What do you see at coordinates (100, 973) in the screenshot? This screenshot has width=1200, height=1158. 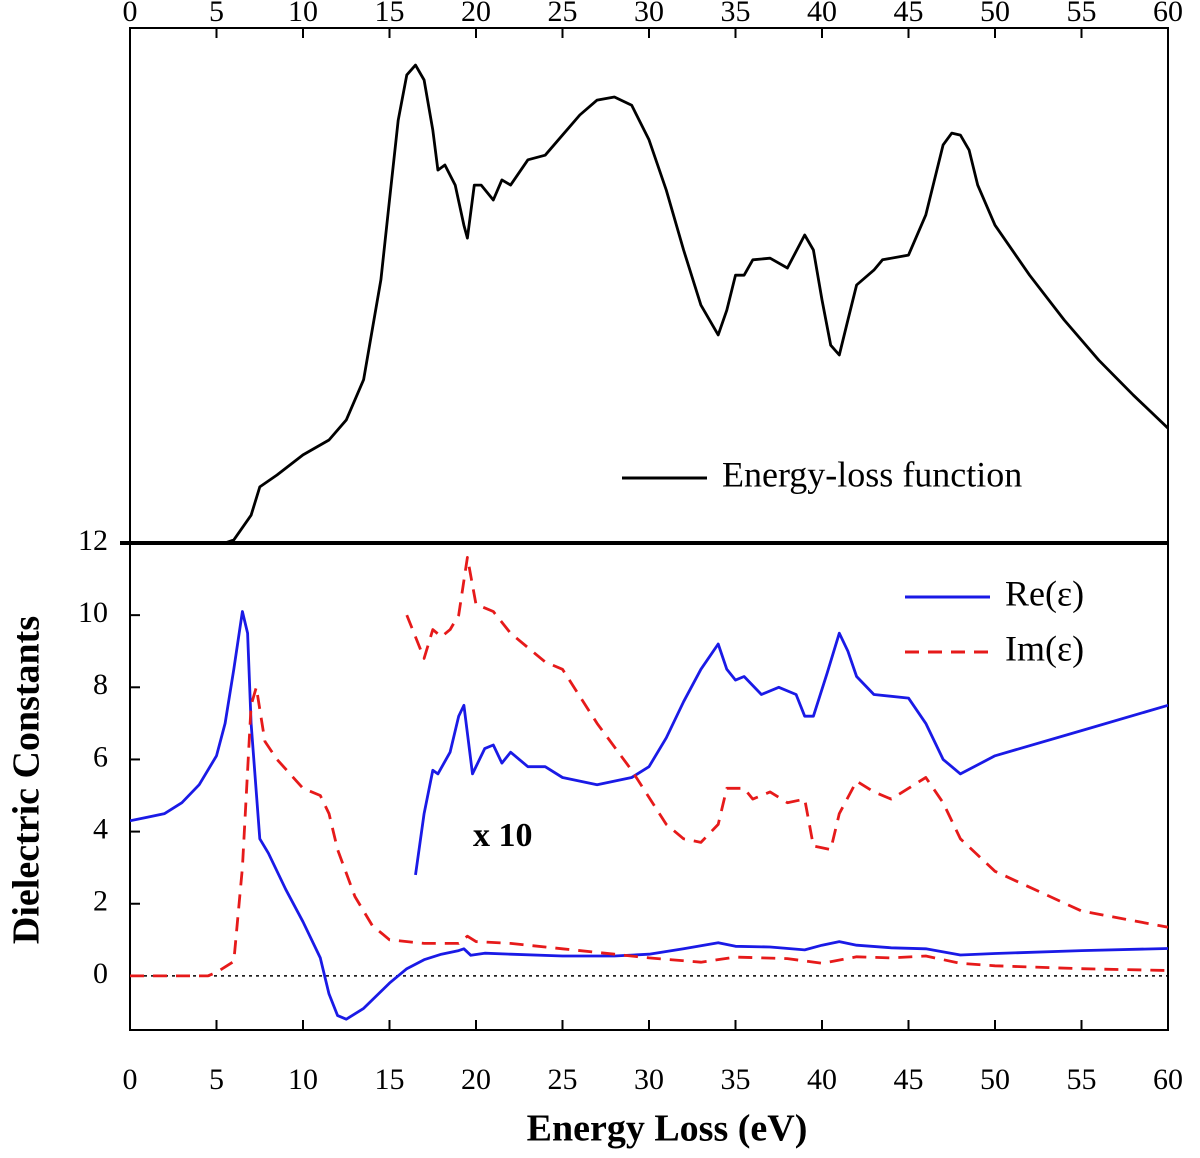 I see `y-tick-label: 0` at bounding box center [100, 973].